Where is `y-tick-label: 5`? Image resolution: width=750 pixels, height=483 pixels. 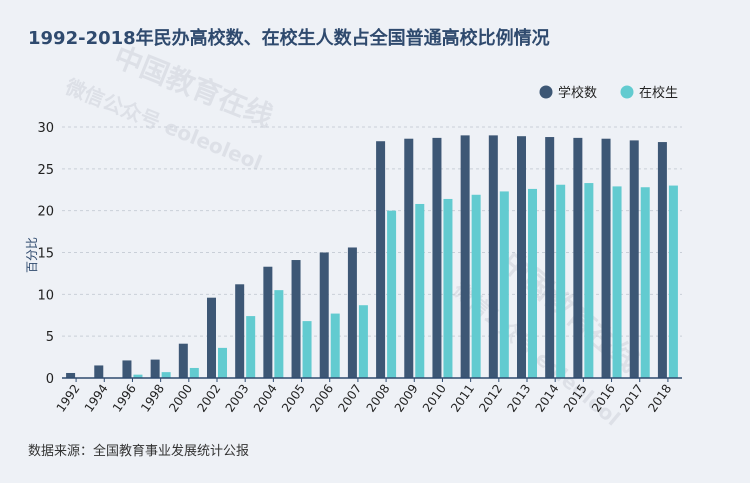 y-tick-label: 5 is located at coordinates (50, 337).